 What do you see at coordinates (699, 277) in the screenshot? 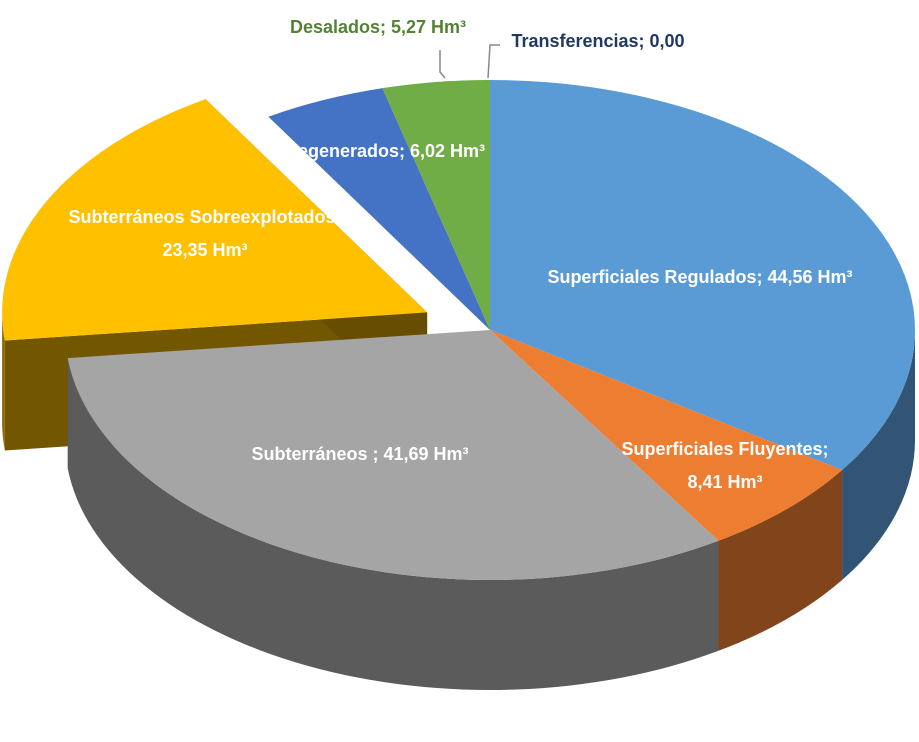
I see `data-label: Superficiales Regulados; 44,56 Hm³` at bounding box center [699, 277].